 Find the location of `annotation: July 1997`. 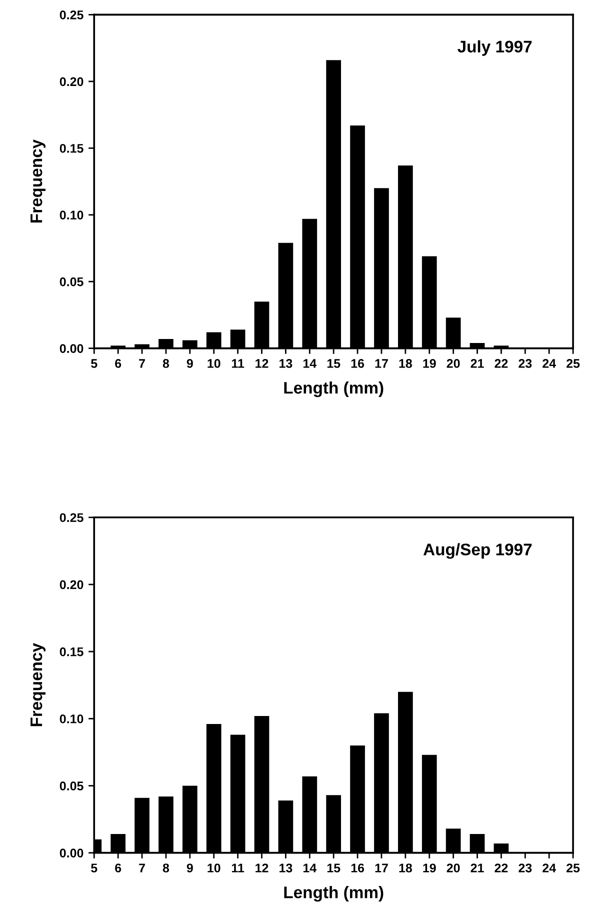

annotation: July 1997 is located at coordinates (495, 48).